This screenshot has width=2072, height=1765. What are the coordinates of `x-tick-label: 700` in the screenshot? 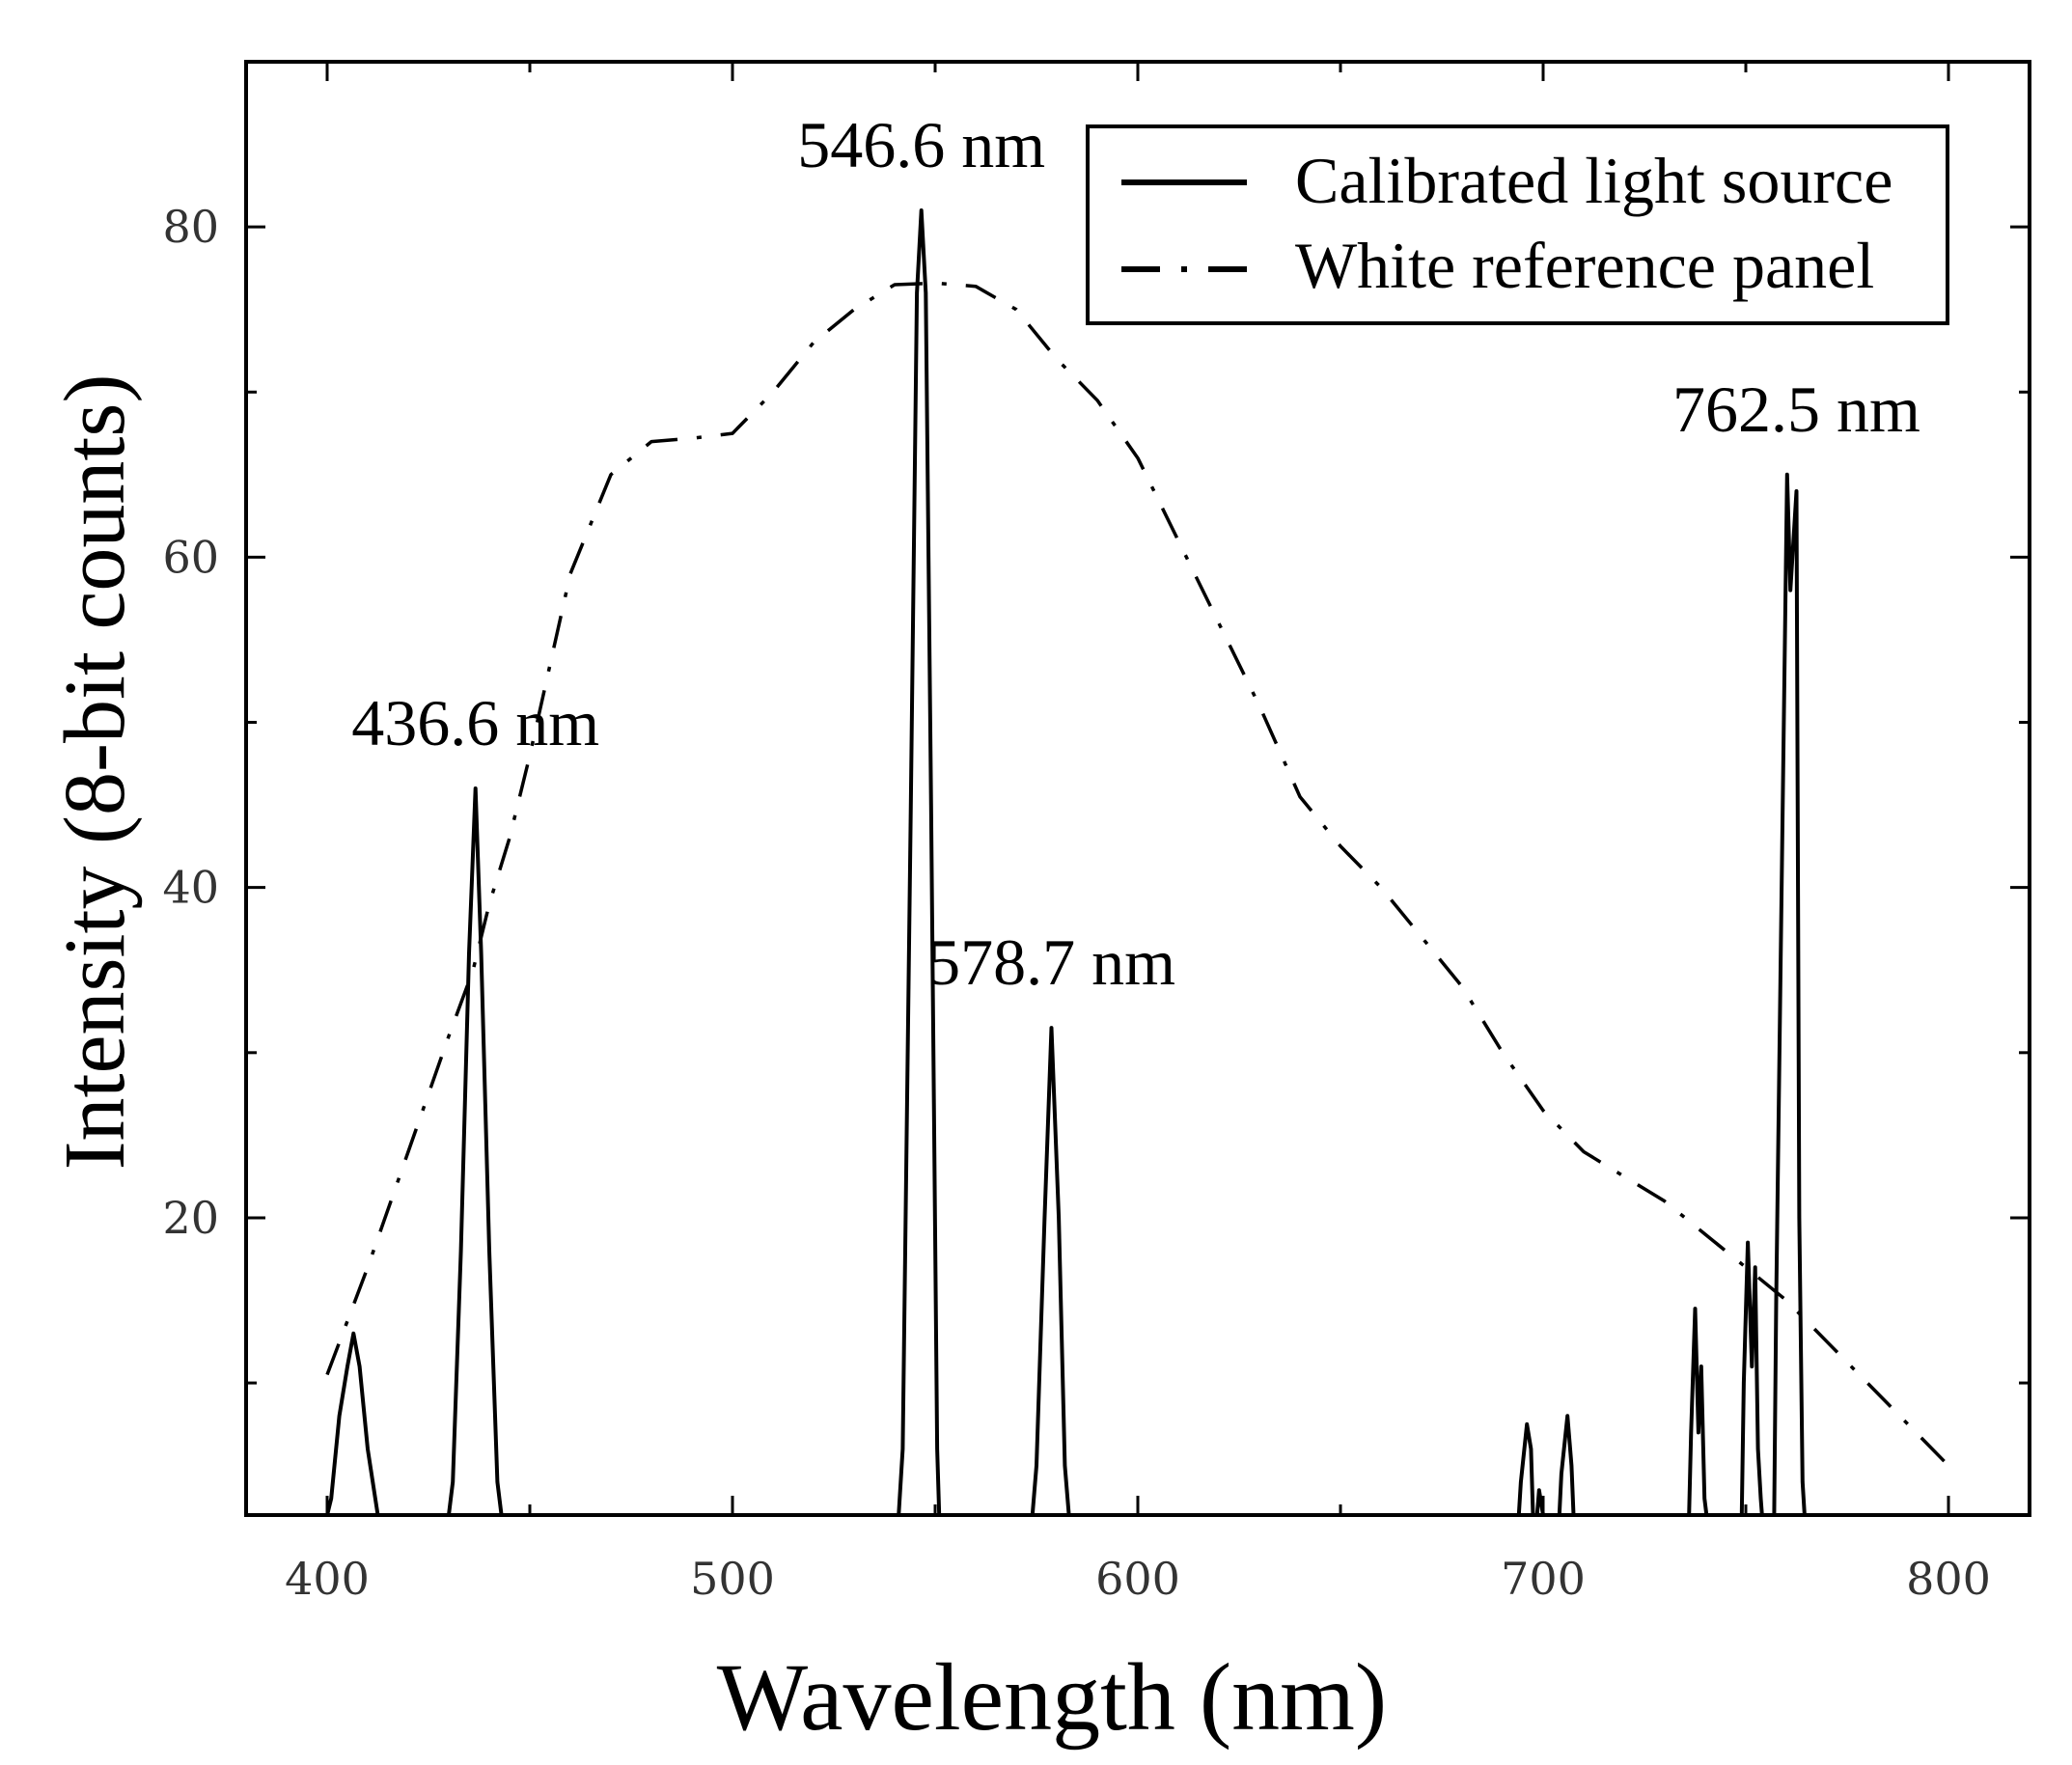 It's located at (1543, 1579).